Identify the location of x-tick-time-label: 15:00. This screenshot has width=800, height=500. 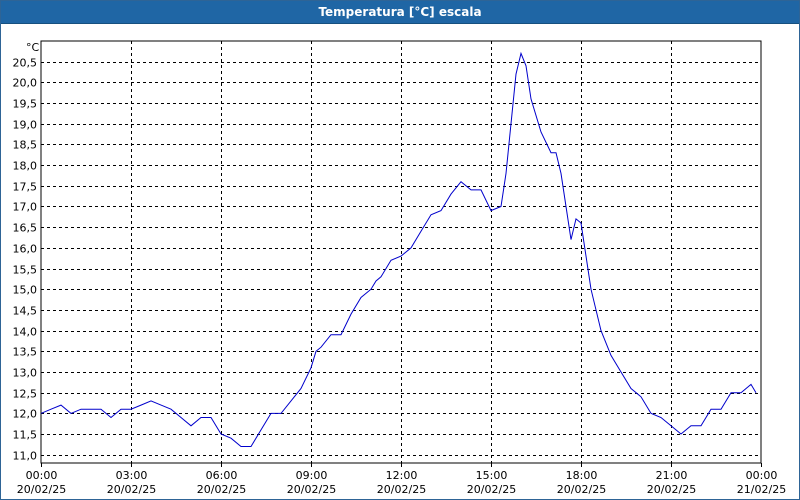
(492, 475).